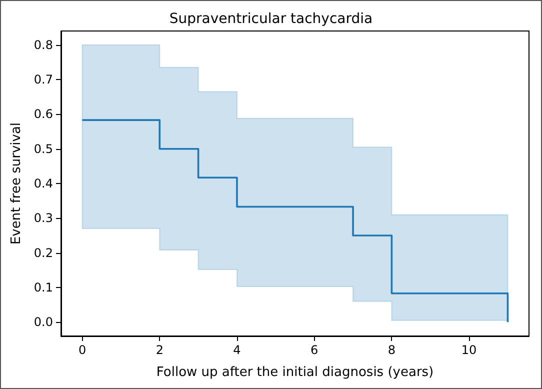  Describe the element at coordinates (314, 350) in the screenshot. I see `x-tick-label: 6` at that location.